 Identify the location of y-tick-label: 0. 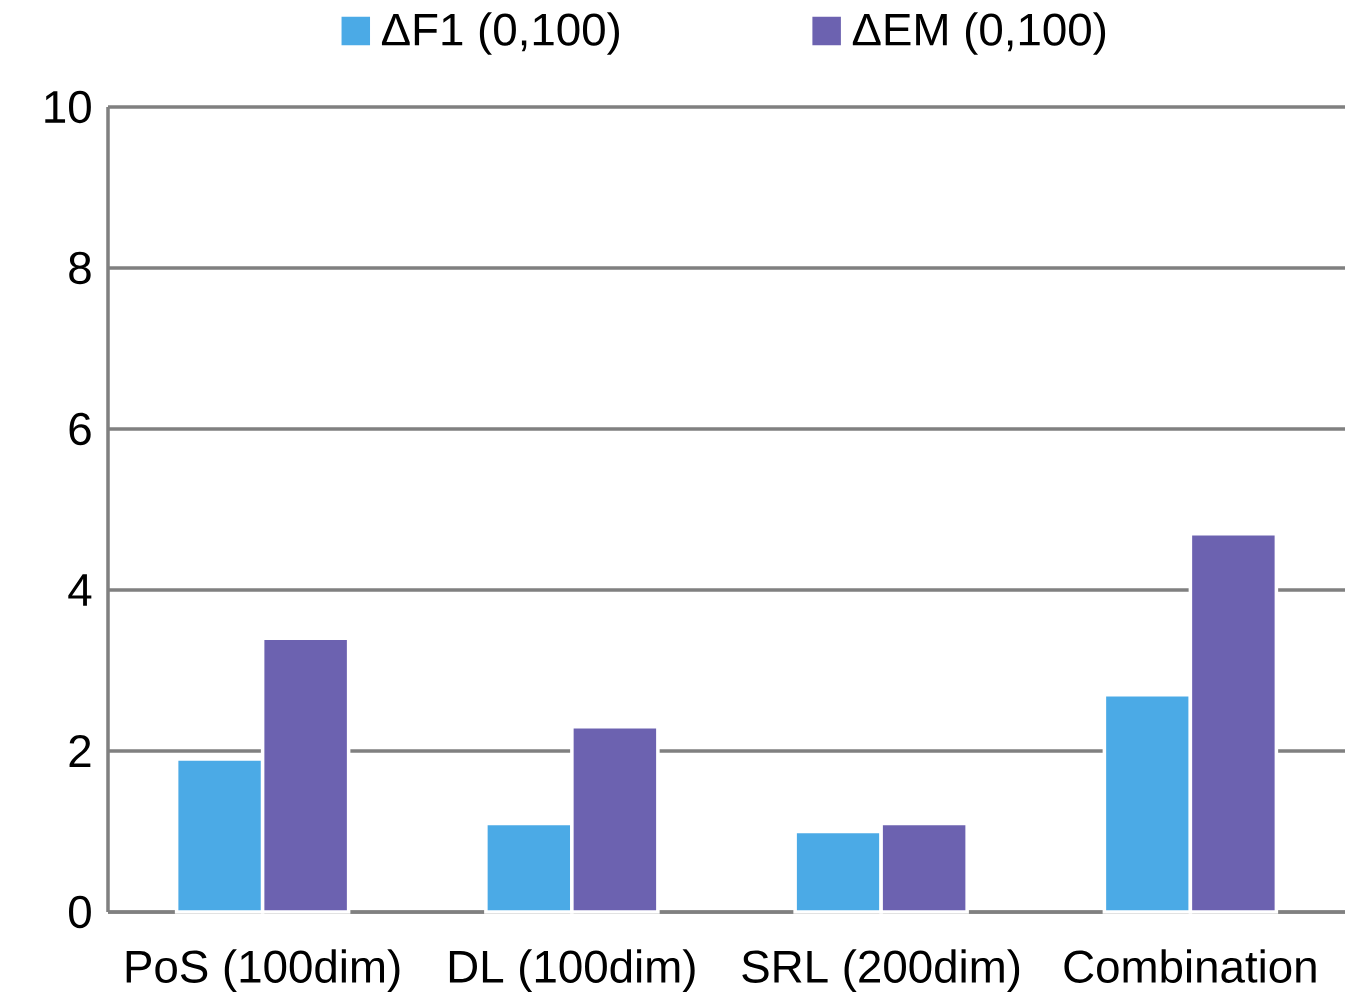
(80, 912).